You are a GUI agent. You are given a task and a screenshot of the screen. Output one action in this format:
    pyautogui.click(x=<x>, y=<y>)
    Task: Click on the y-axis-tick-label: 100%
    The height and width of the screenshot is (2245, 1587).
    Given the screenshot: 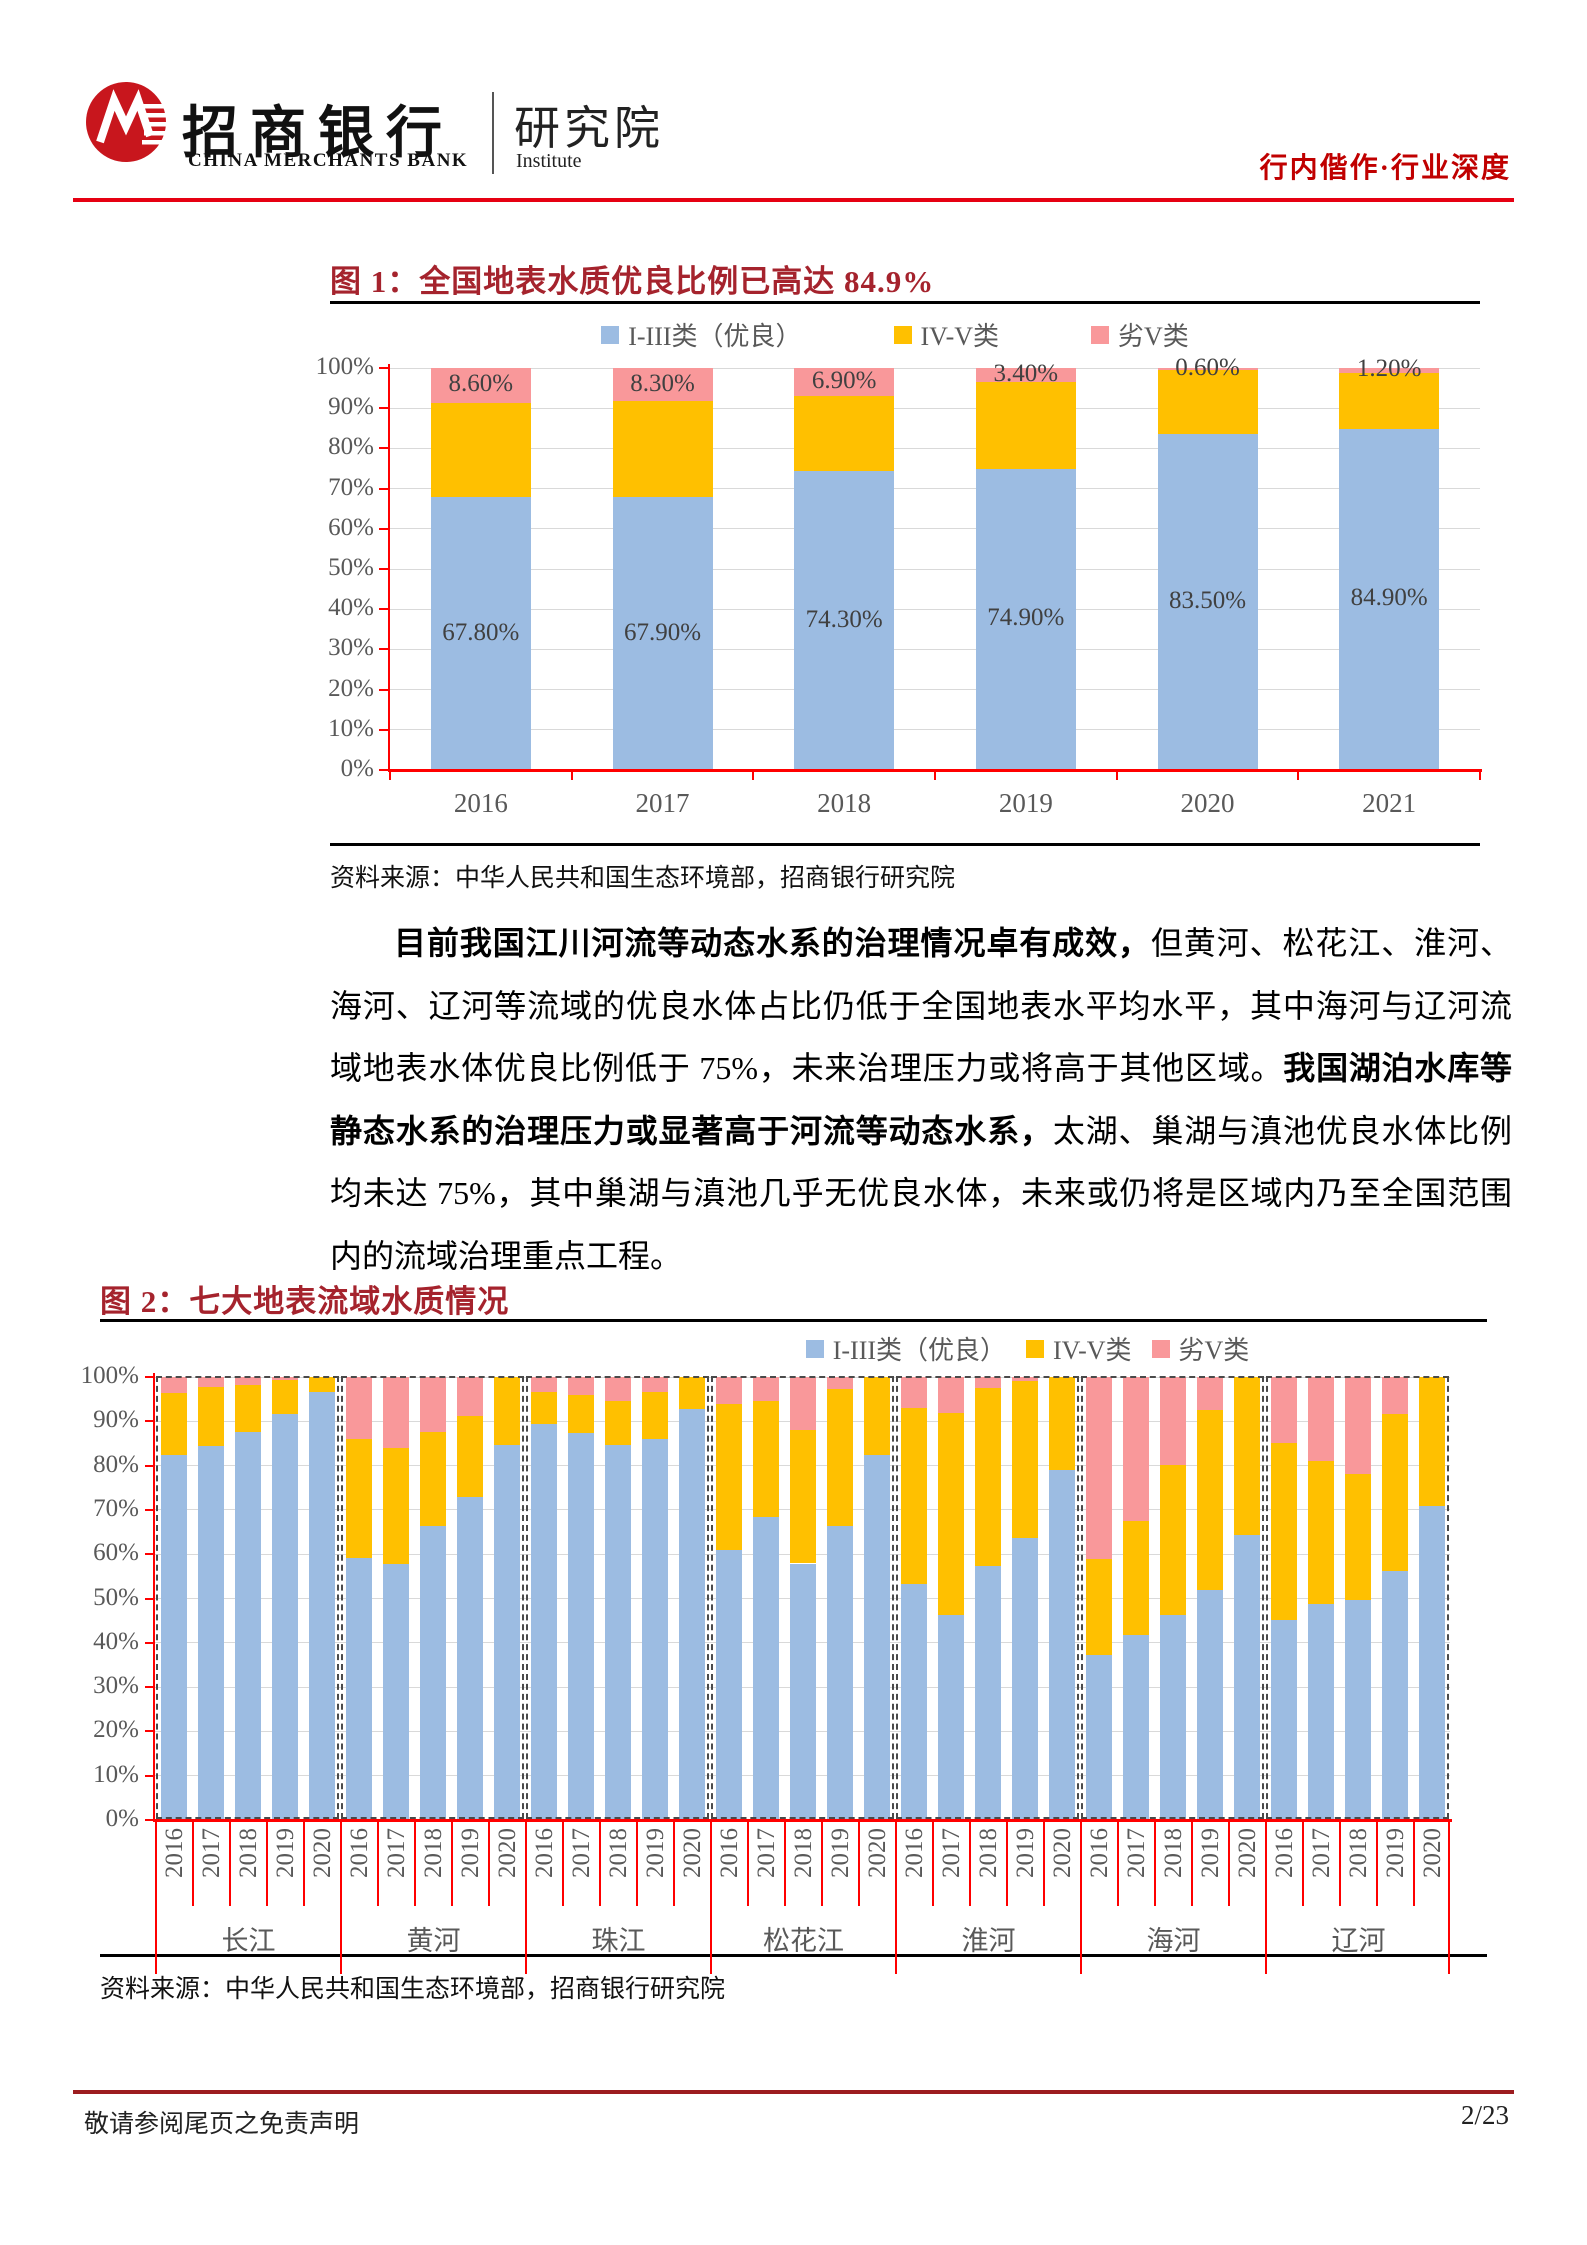 What is the action you would take?
    pyautogui.click(x=344, y=366)
    